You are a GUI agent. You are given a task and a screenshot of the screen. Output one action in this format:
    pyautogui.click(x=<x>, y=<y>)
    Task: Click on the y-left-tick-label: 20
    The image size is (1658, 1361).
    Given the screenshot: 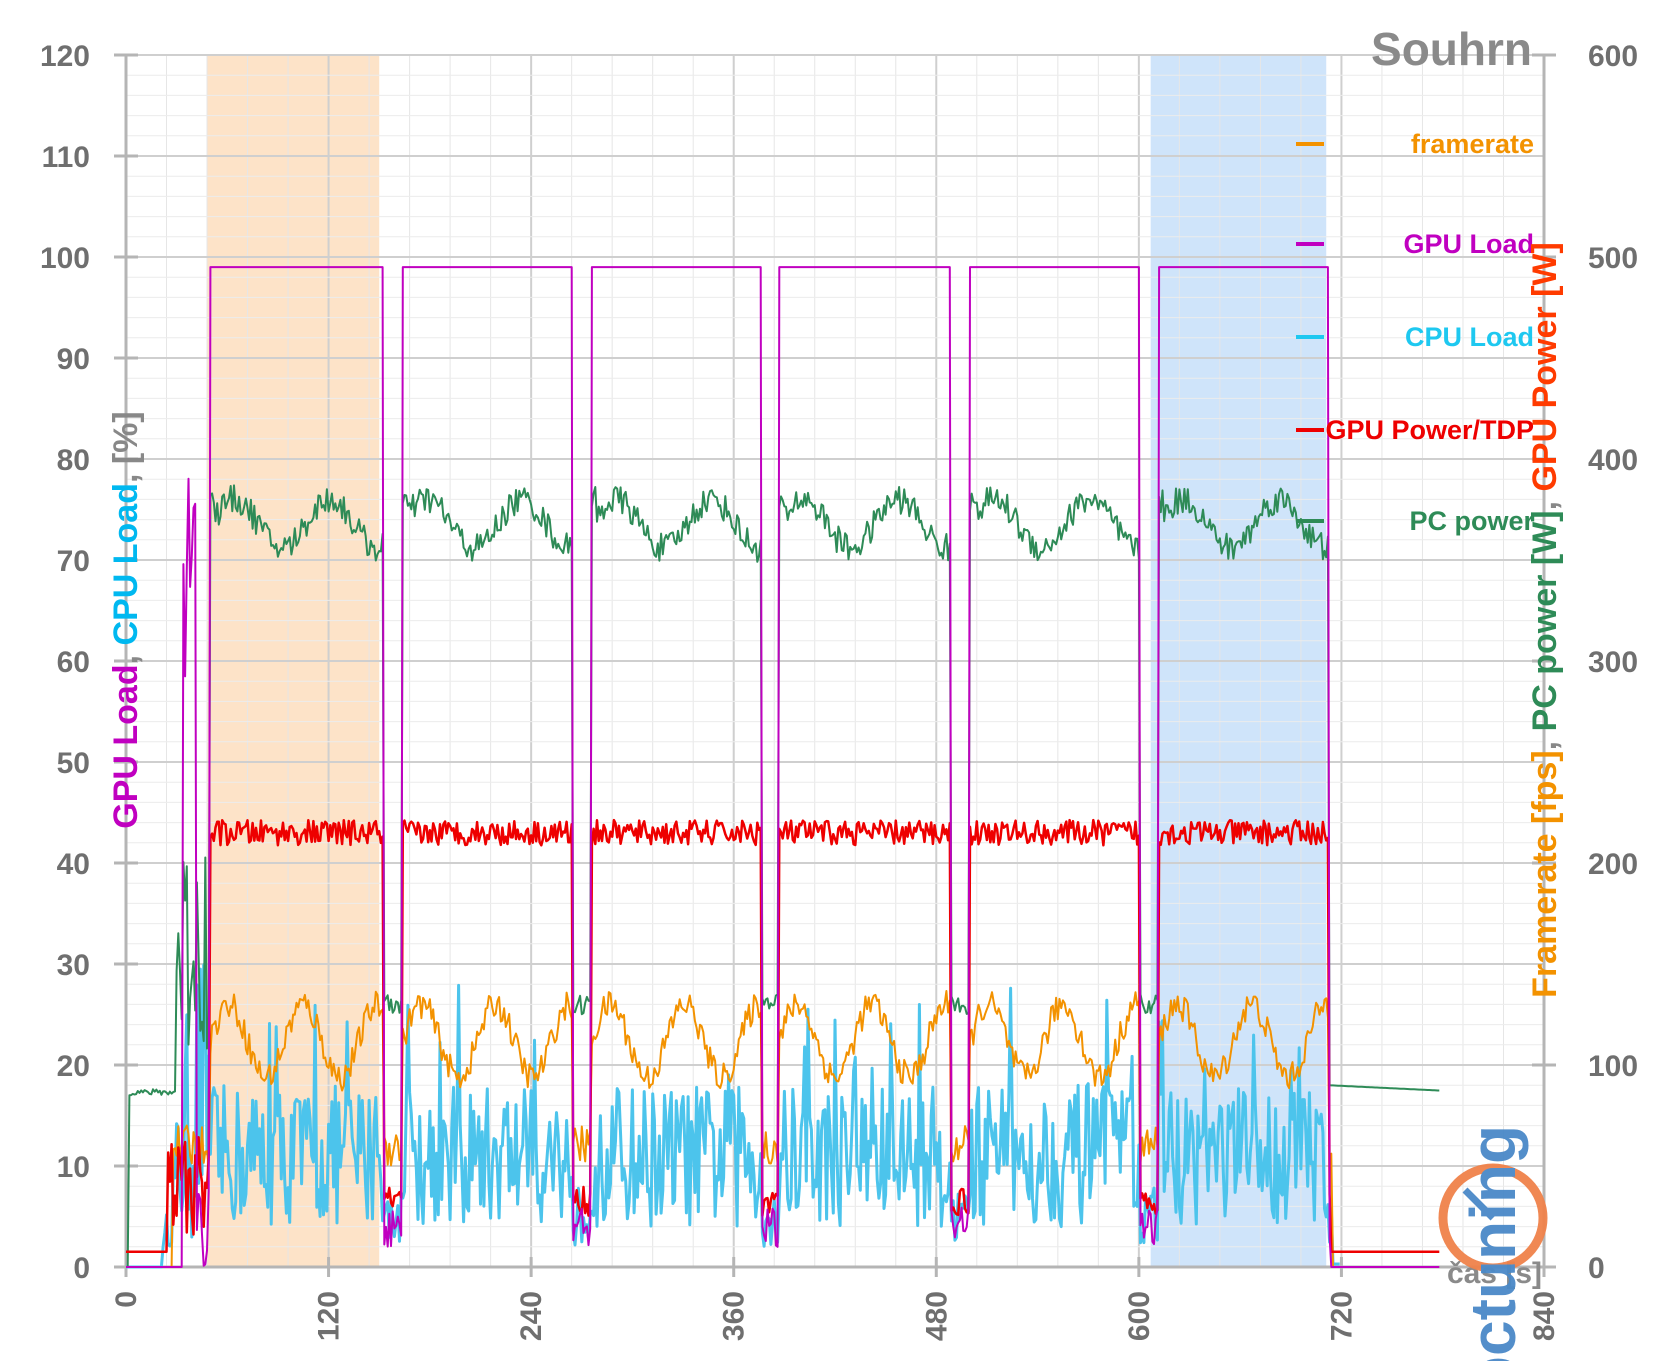 What is the action you would take?
    pyautogui.click(x=73, y=1066)
    